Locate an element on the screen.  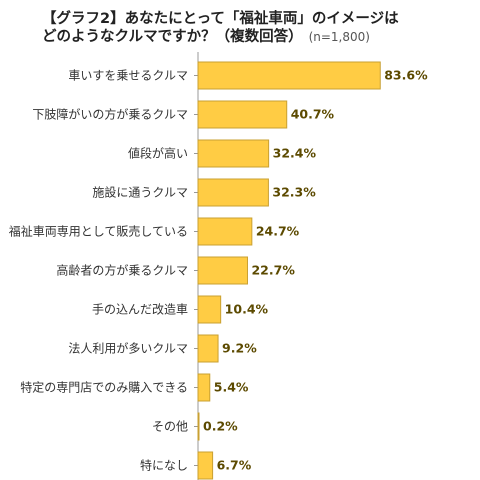
category-label: 下肢障がいの方が乗るクルマ is located at coordinates (110, 114).